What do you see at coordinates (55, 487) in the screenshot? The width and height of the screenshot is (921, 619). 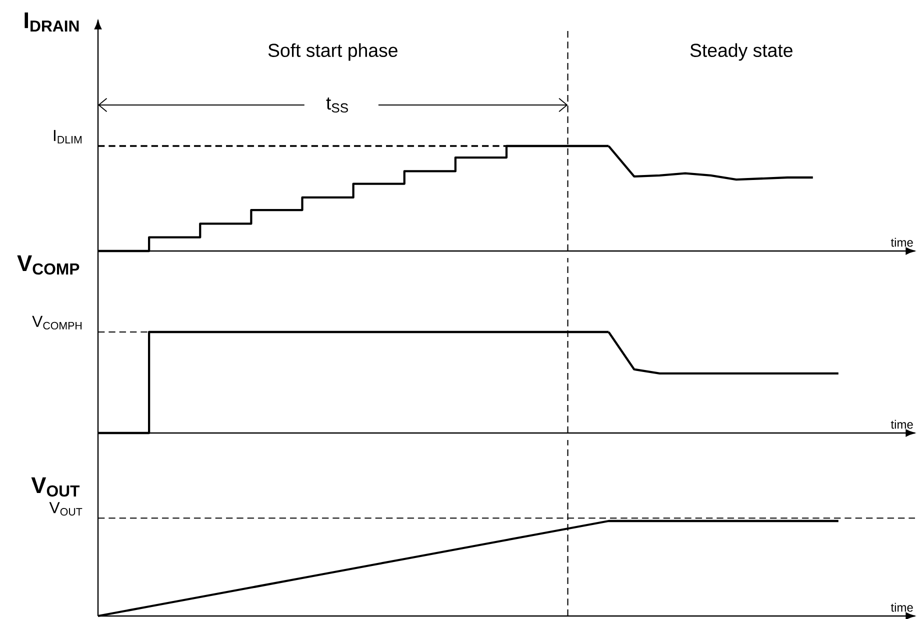 I see `y-axis-title: V$_{OUT}$` at bounding box center [55, 487].